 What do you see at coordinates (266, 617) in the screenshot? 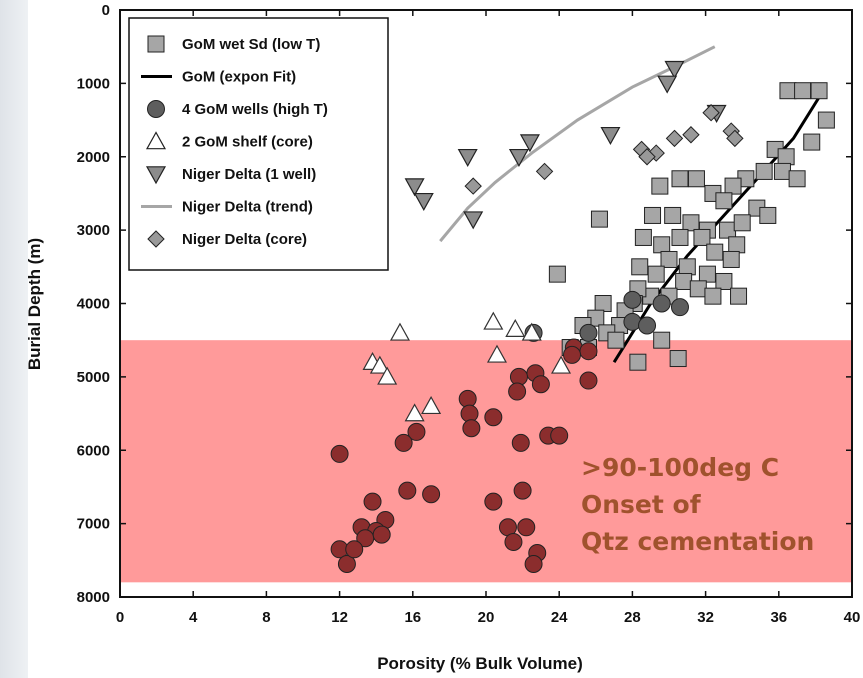
I see `x-tick-label: 8` at bounding box center [266, 617].